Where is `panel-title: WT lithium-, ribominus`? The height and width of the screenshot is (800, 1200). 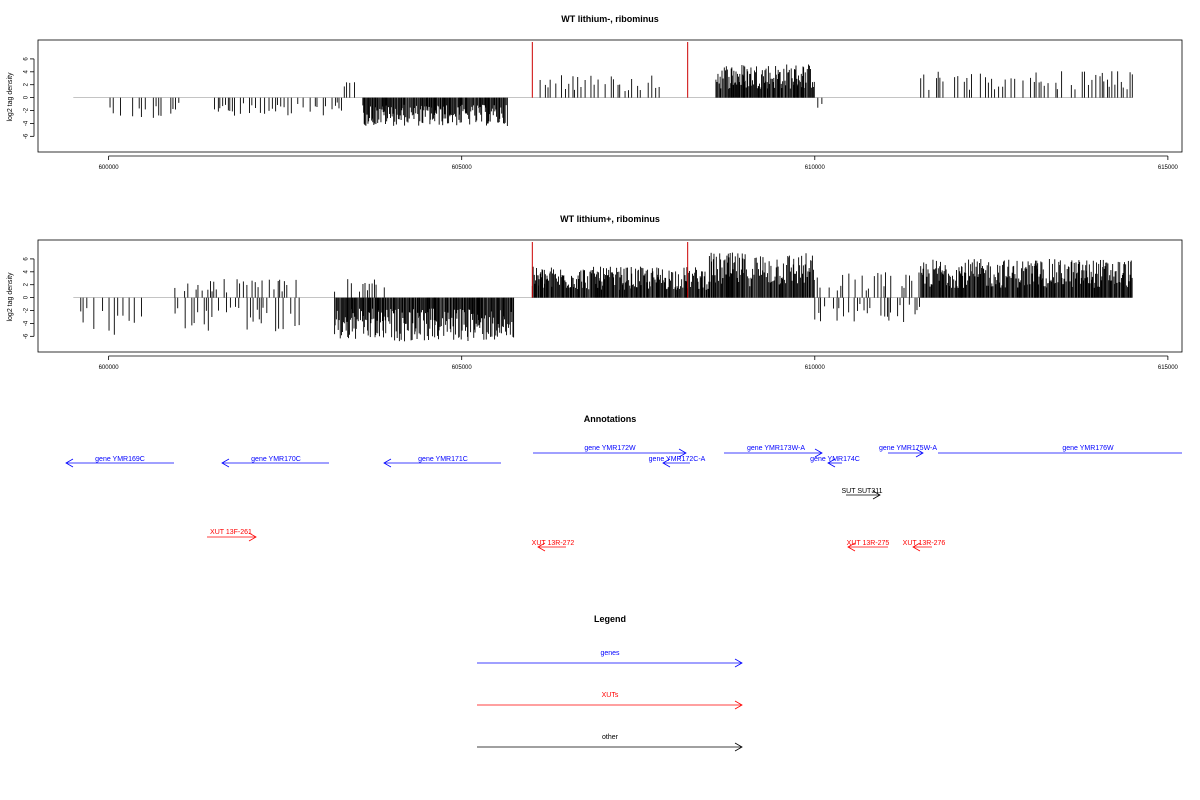 panel-title: WT lithium-, ribominus is located at coordinates (610, 19).